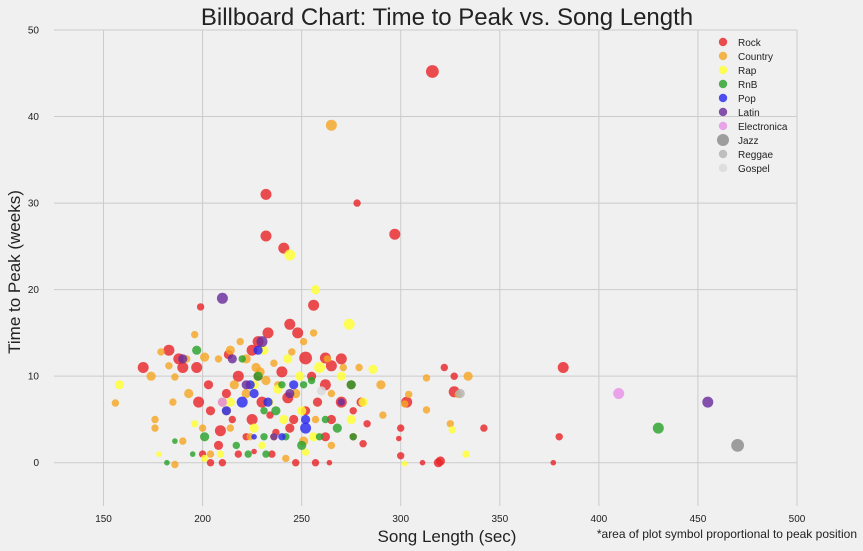 This screenshot has height=551, width=863. Describe the element at coordinates (737, 445) in the screenshot. I see `point-jazz` at that location.